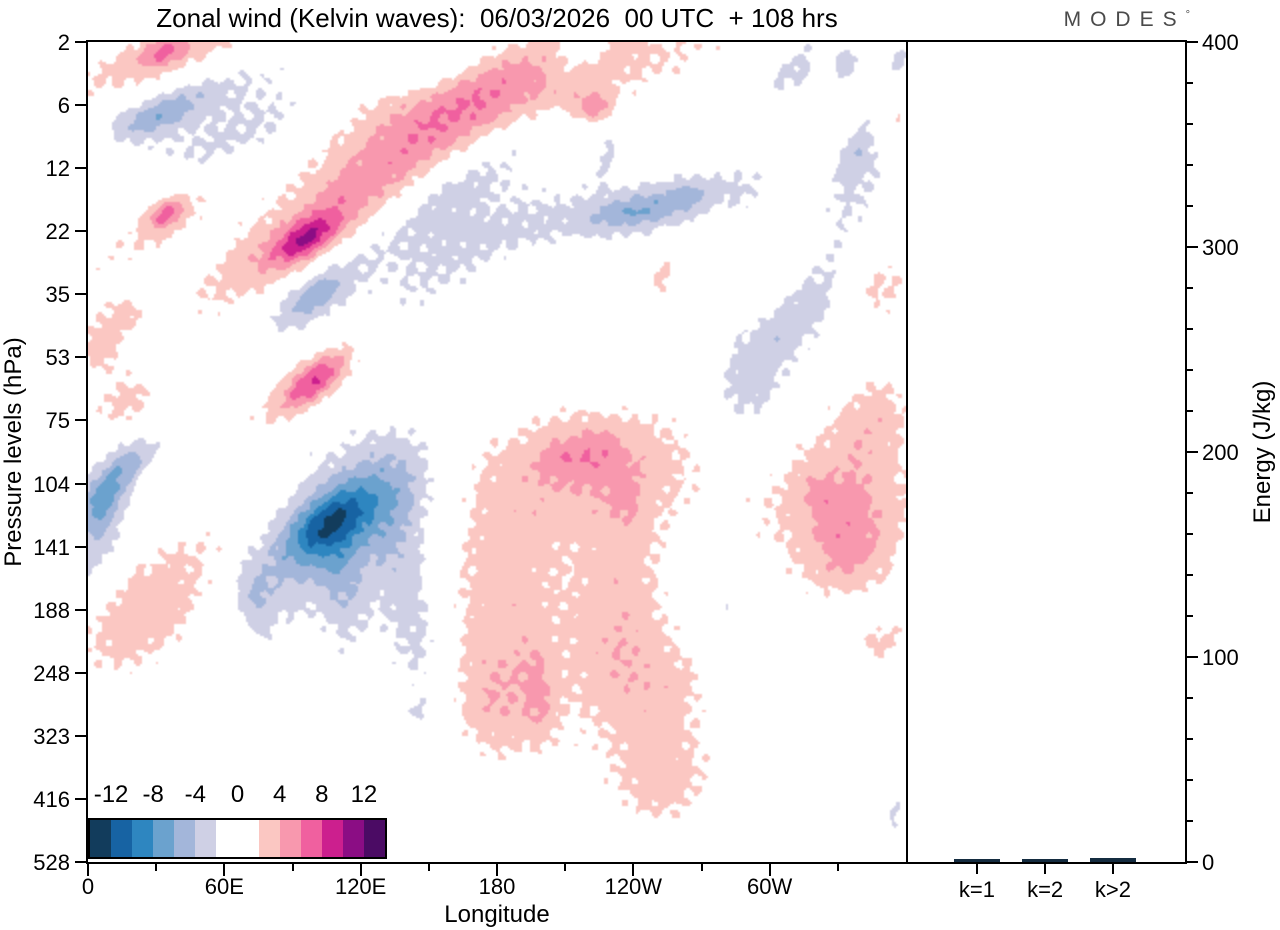 This screenshot has height=930, width=1280. What do you see at coordinates (51, 799) in the screenshot?
I see `y-axis-tick-label: 416` at bounding box center [51, 799].